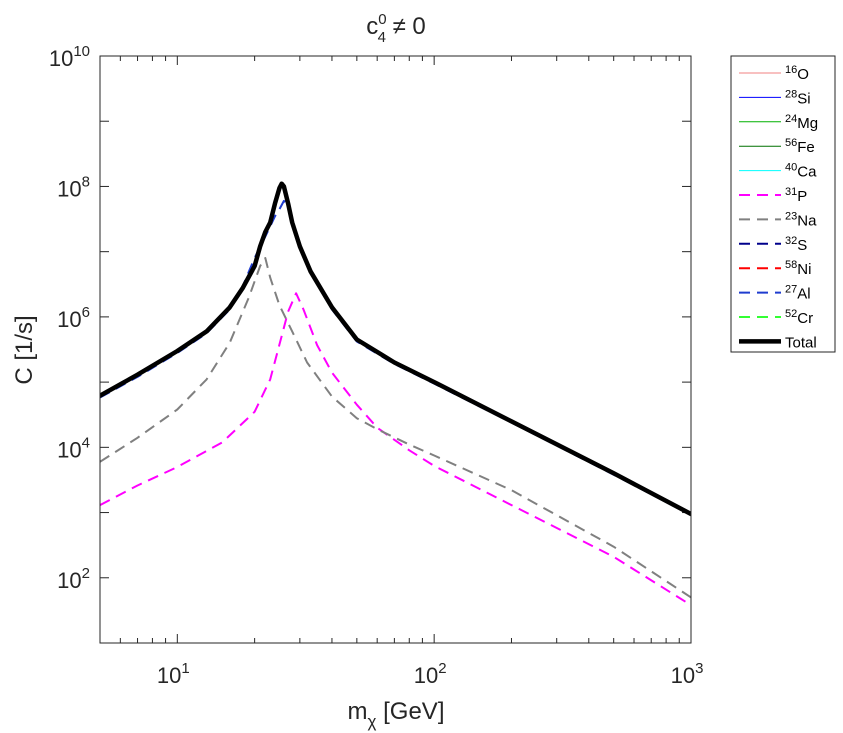 This screenshot has height=733, width=843. Describe the element at coordinates (807, 220) in the screenshot. I see `legend-label-element: Na` at that location.